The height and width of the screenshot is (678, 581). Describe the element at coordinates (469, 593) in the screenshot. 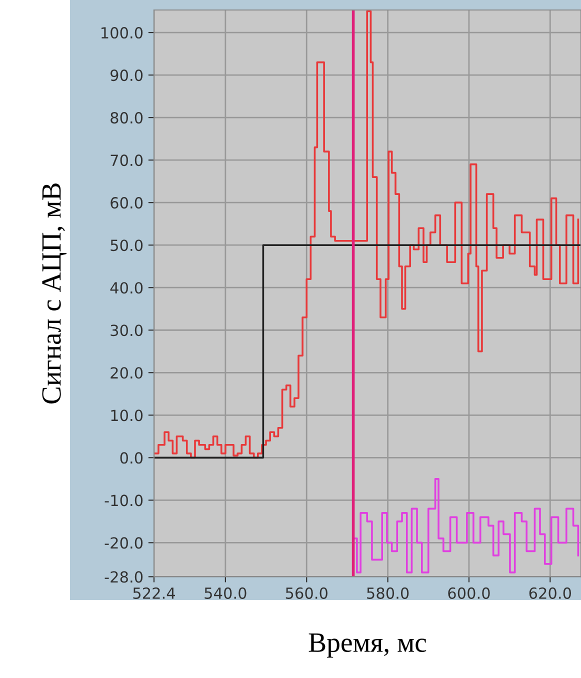

I see `x-tick-label: 600.0` at that location.